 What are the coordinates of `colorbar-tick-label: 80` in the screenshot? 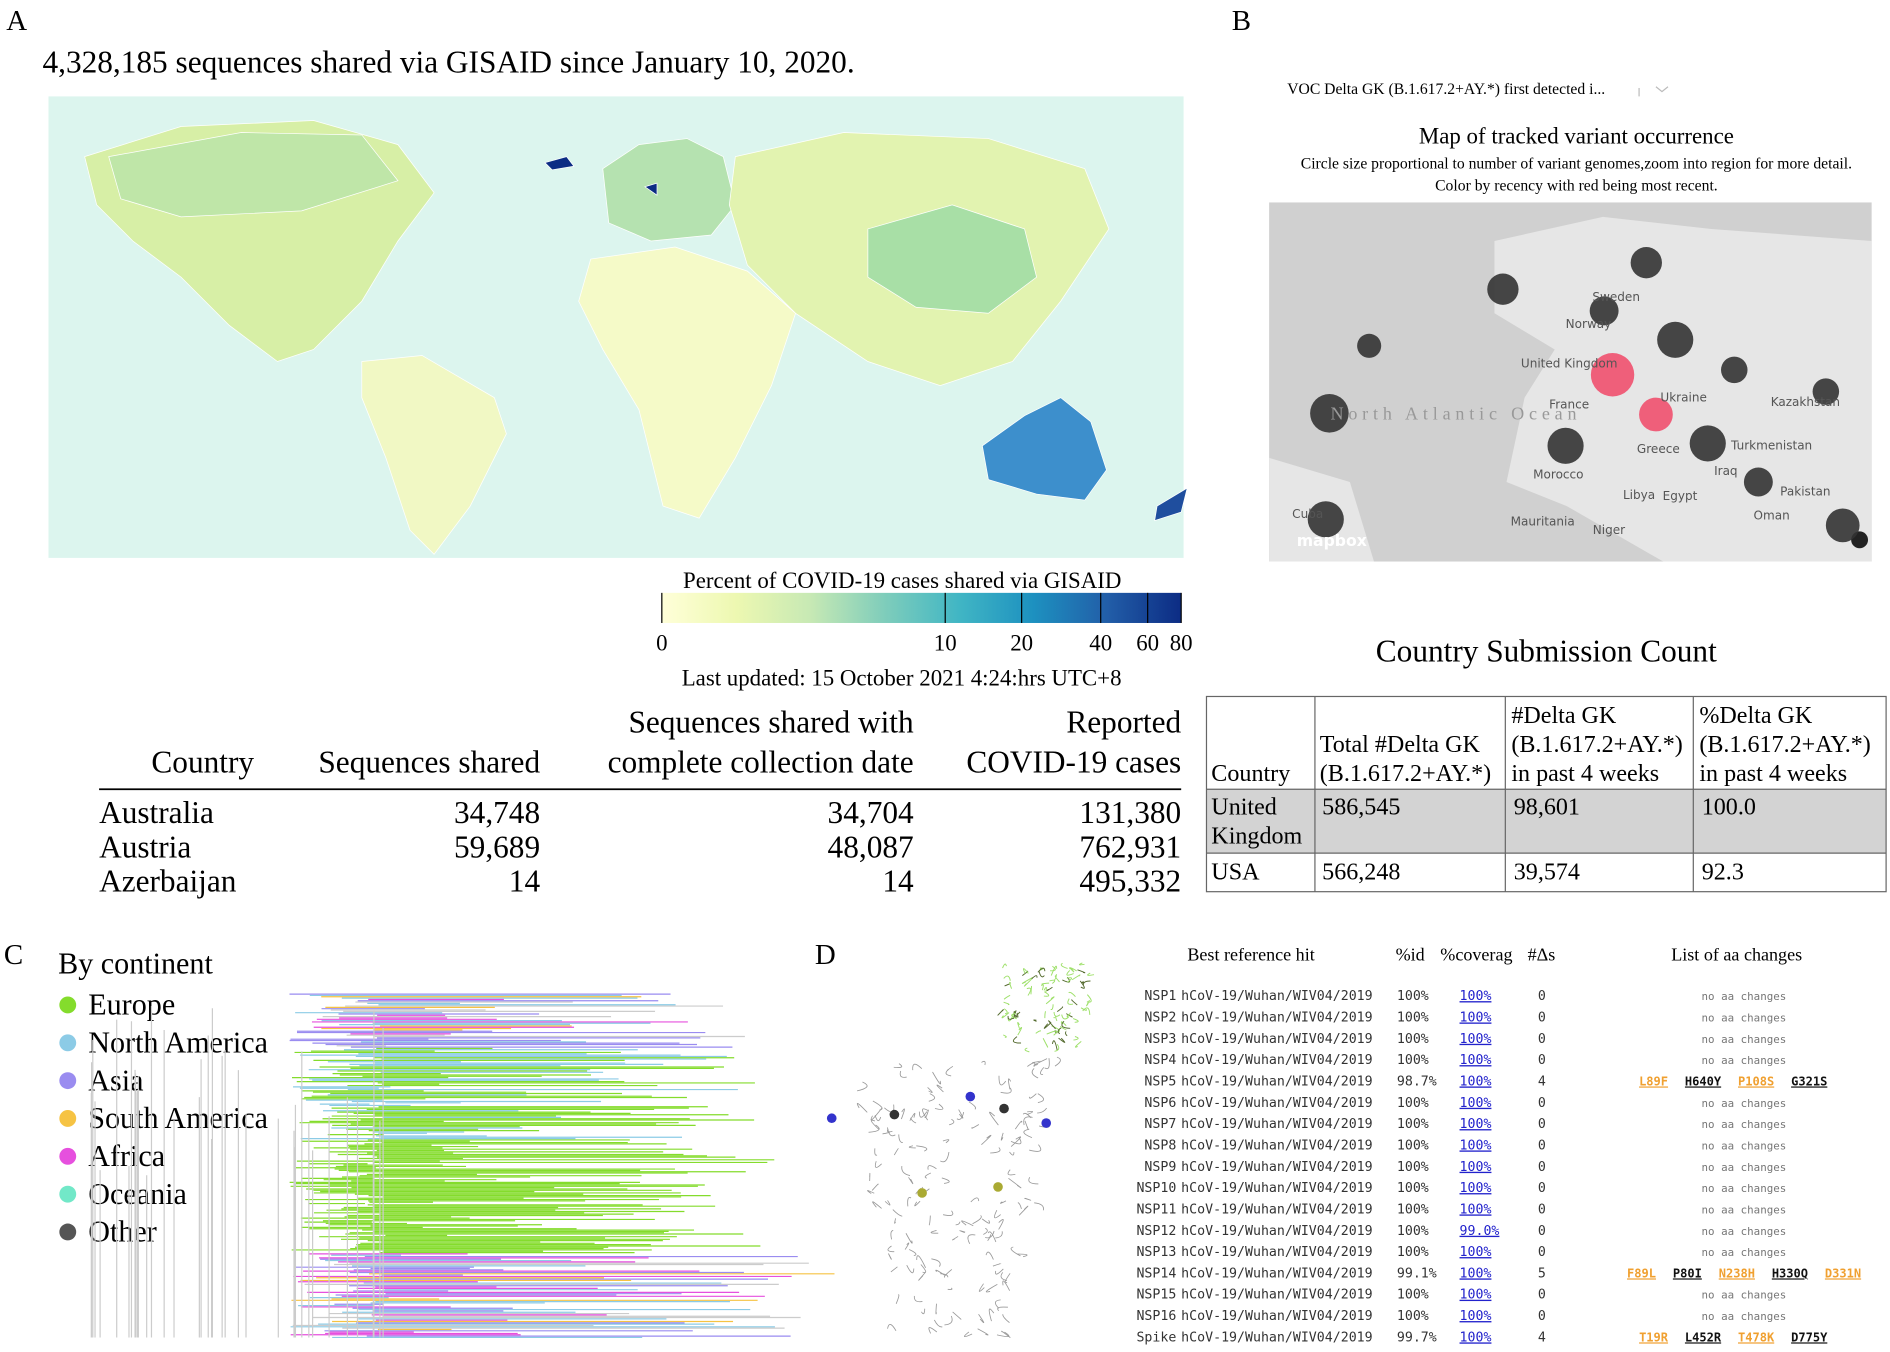 It's located at (1181, 643).